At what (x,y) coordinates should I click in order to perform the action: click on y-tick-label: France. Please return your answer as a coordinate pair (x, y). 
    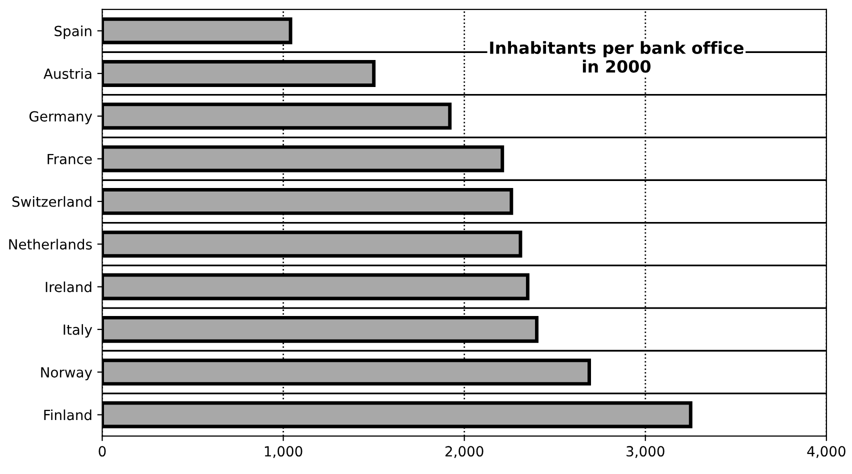
    Looking at the image, I should click on (70, 159).